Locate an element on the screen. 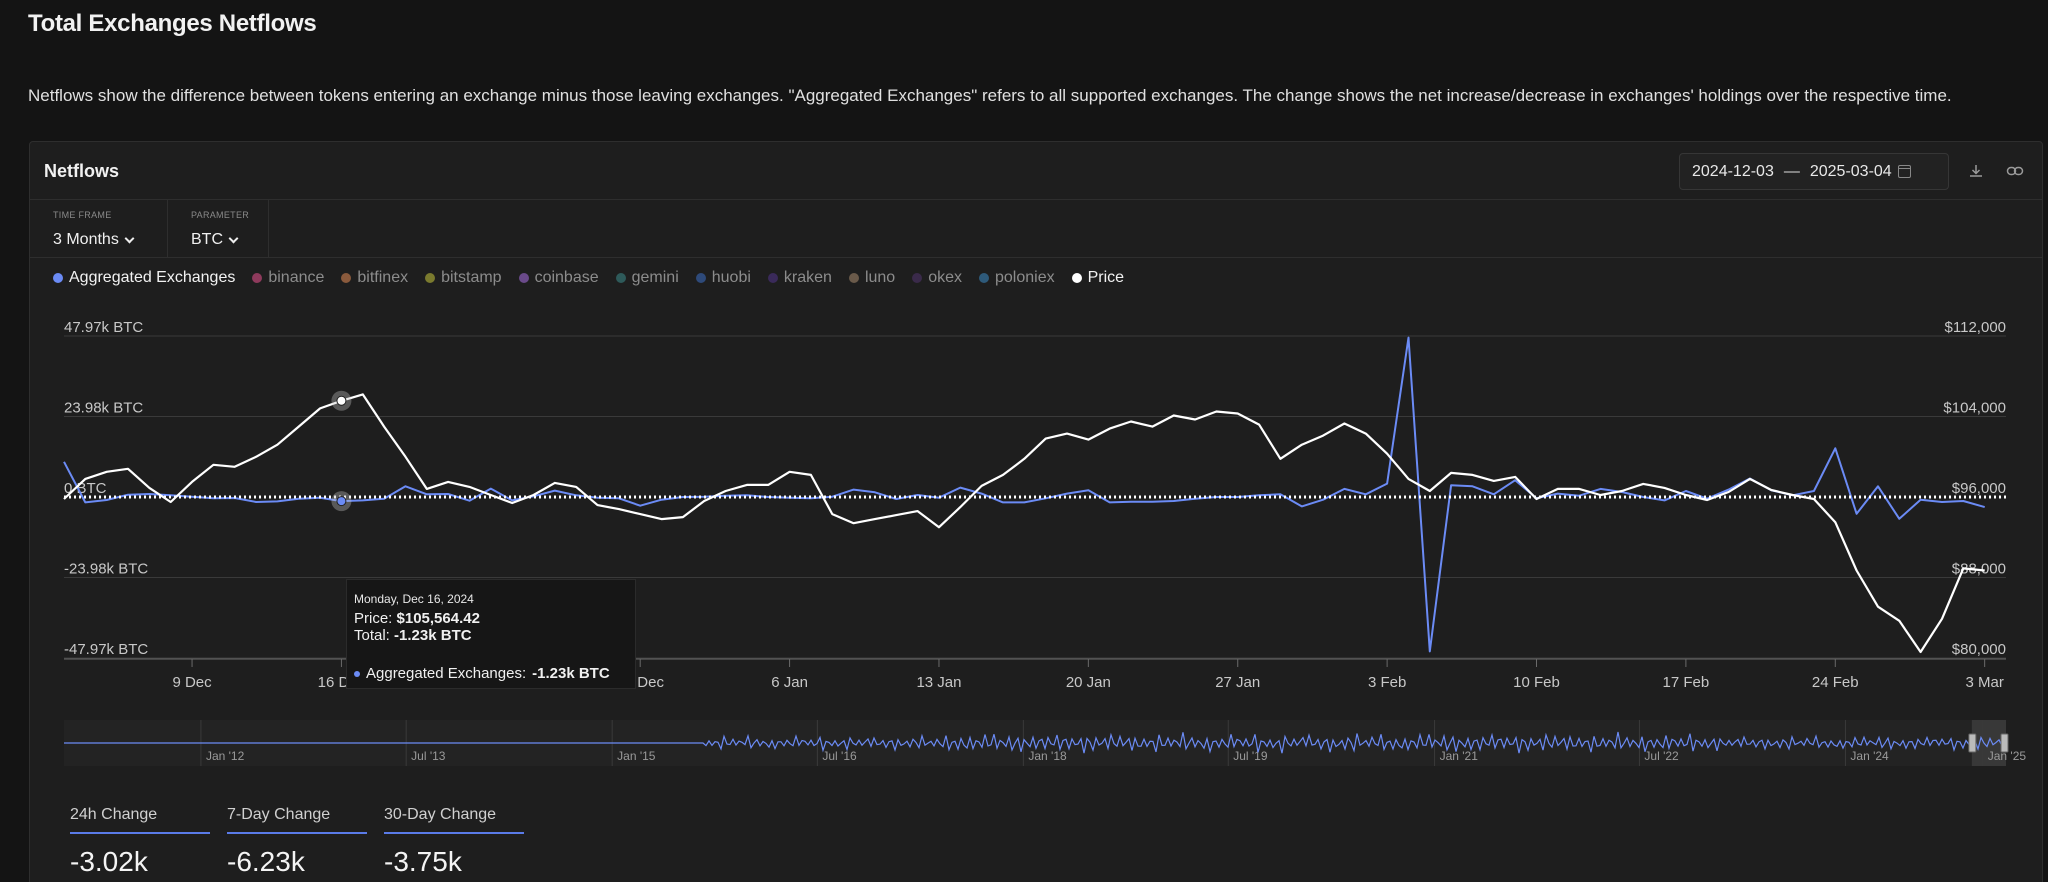 The image size is (2048, 882). navigator-tick-label: Jul '22 is located at coordinates (1661, 756).